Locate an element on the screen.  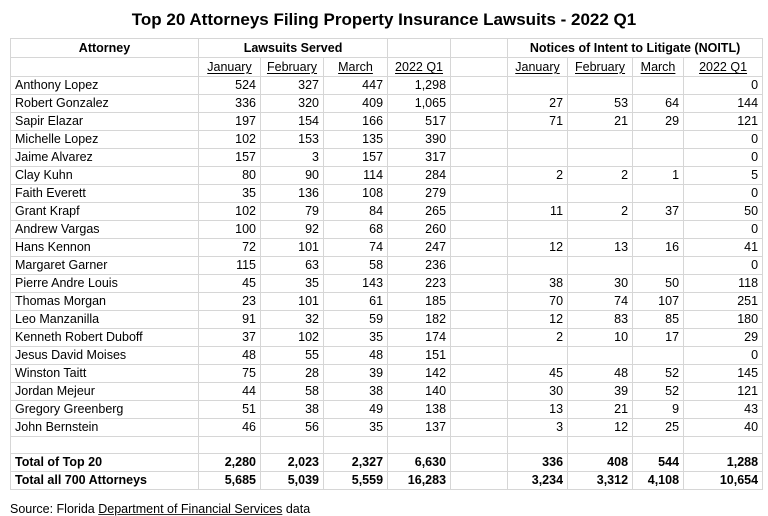
table-row: Winston Taitt 75 28 39 142 45 48 52 145 is located at coordinates (387, 373).